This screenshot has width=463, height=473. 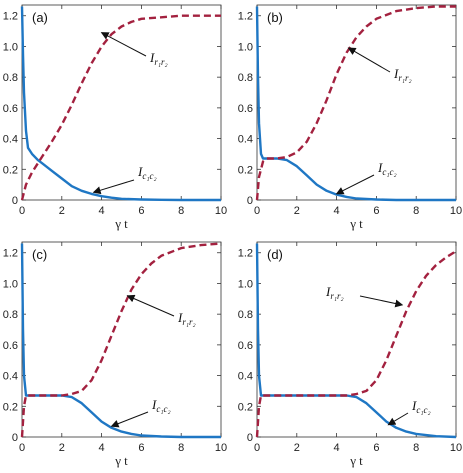 What do you see at coordinates (39, 254) in the screenshot?
I see `panel-label: (c)` at bounding box center [39, 254].